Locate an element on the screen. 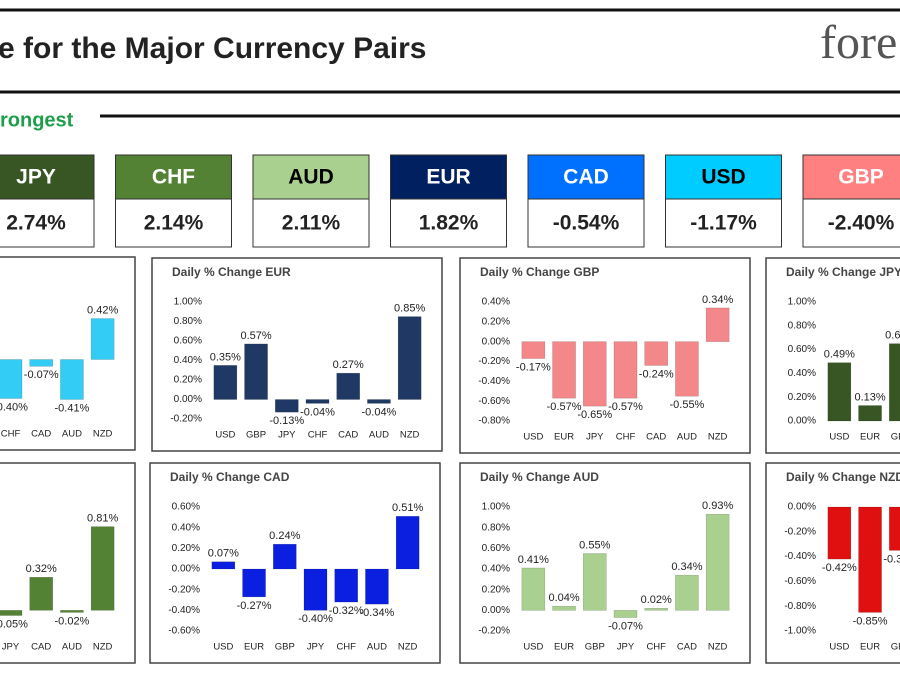 This screenshot has height=676, width=900. value-label: 0.04% is located at coordinates (563, 598).